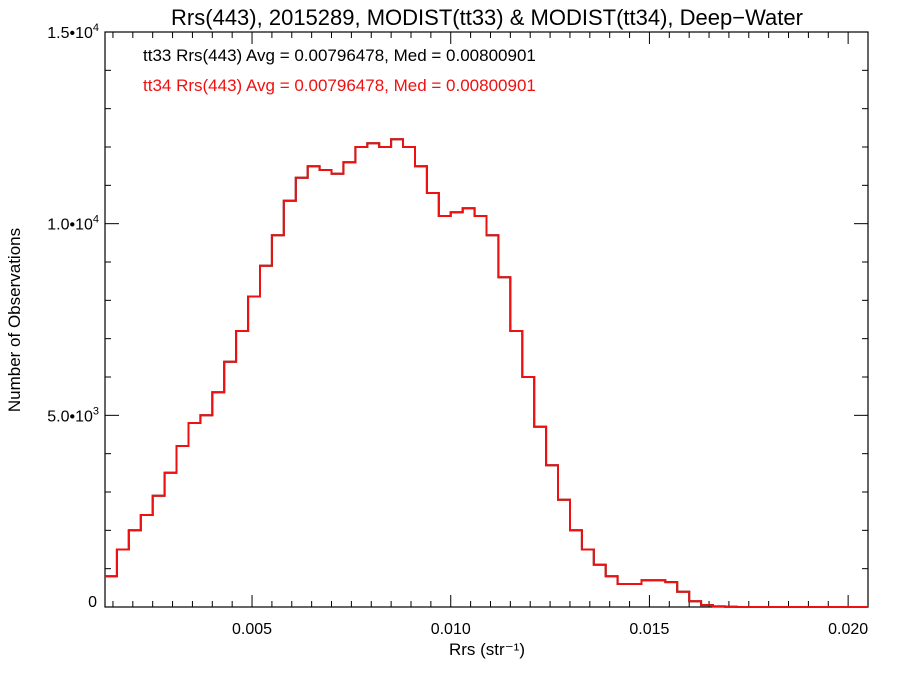 This screenshot has height=675, width=900. What do you see at coordinates (14, 320) in the screenshot?
I see `y-axis-label: Number of Observations` at bounding box center [14, 320].